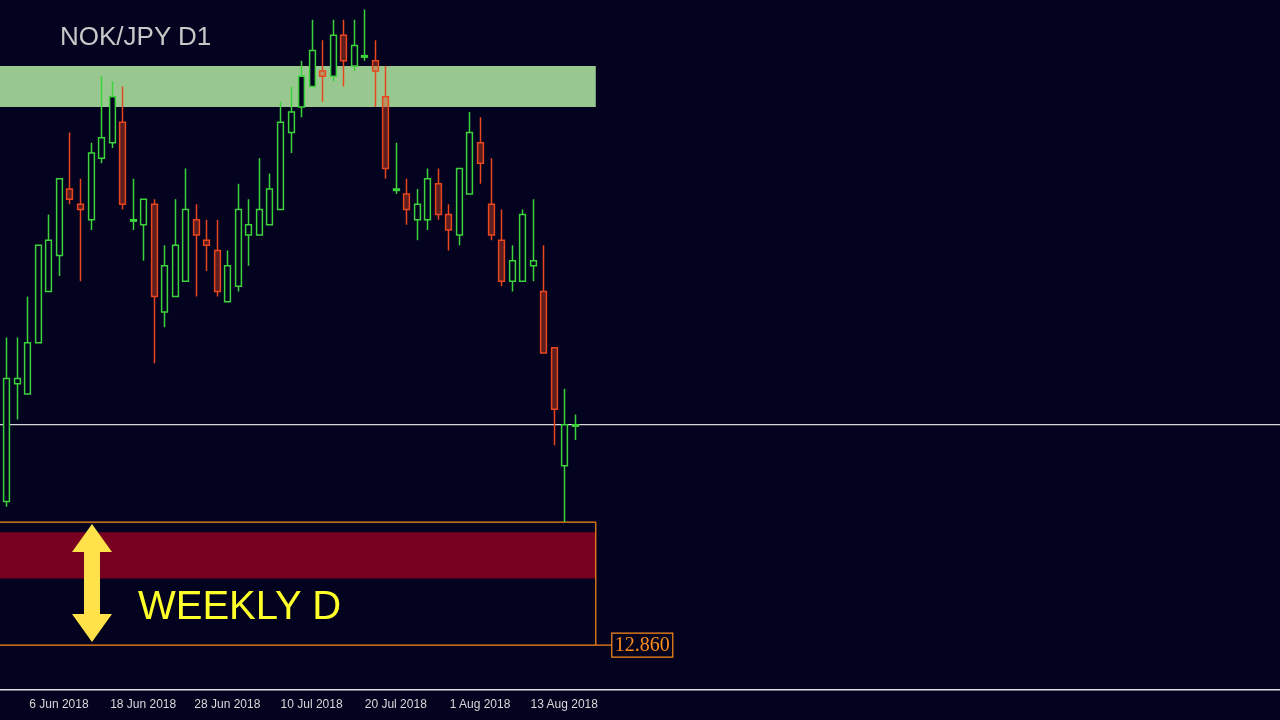 Image resolution: width=1280 pixels, height=720 pixels. Describe the element at coordinates (642, 644) in the screenshot. I see `text: 12.860` at that location.